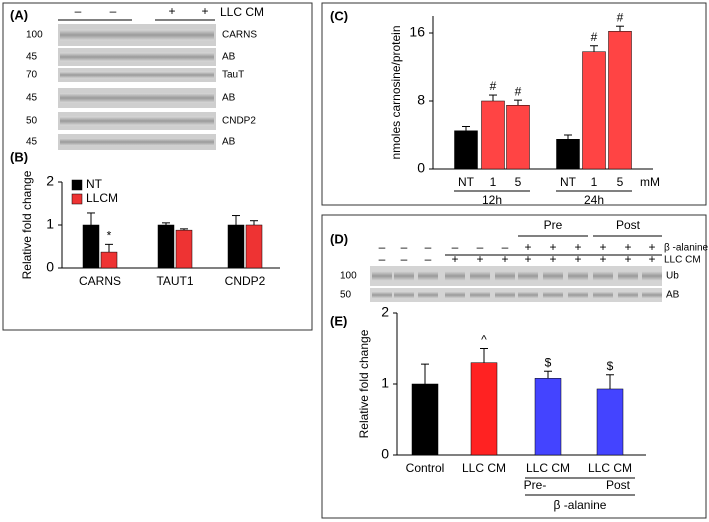 The width and height of the screenshot is (709, 522). Describe the element at coordinates (364, 383) in the screenshot. I see `y-axis-label: Relative fold change` at that location.